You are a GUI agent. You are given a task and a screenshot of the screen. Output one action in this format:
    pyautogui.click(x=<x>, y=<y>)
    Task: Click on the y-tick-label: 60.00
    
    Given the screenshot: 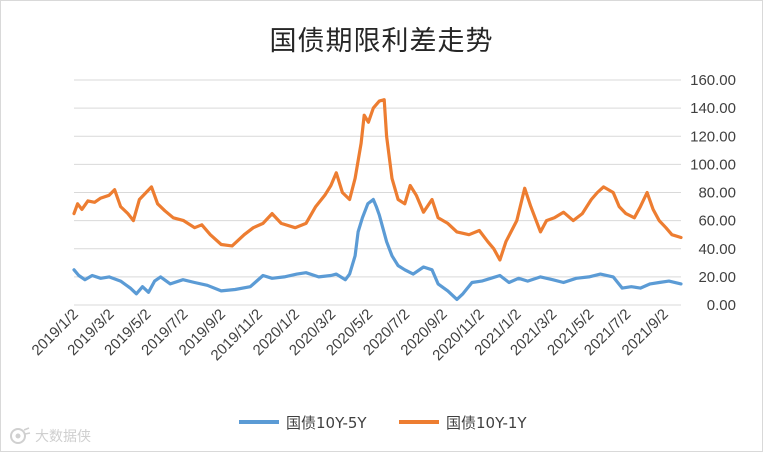 What is the action you would take?
    pyautogui.click(x=717, y=221)
    